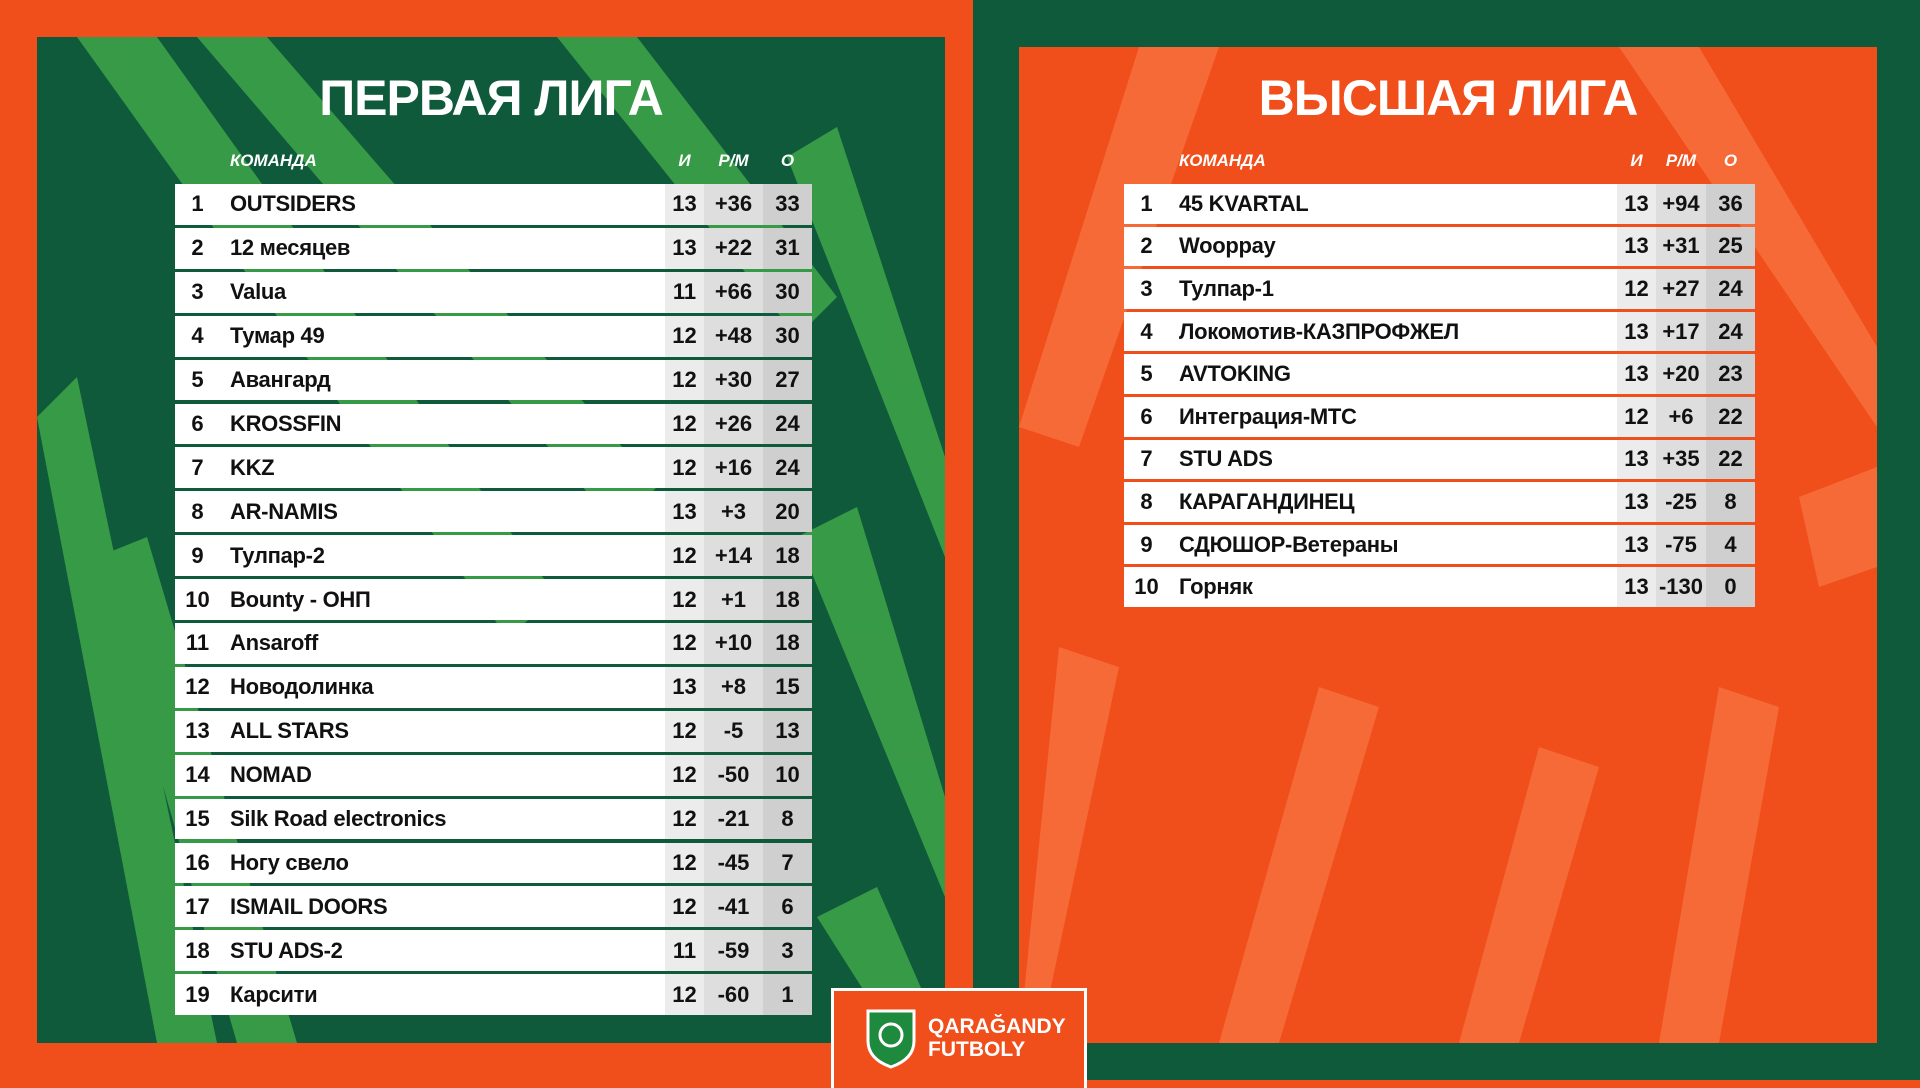  I want to click on team-name: STU ADS-2, so click(442, 951).